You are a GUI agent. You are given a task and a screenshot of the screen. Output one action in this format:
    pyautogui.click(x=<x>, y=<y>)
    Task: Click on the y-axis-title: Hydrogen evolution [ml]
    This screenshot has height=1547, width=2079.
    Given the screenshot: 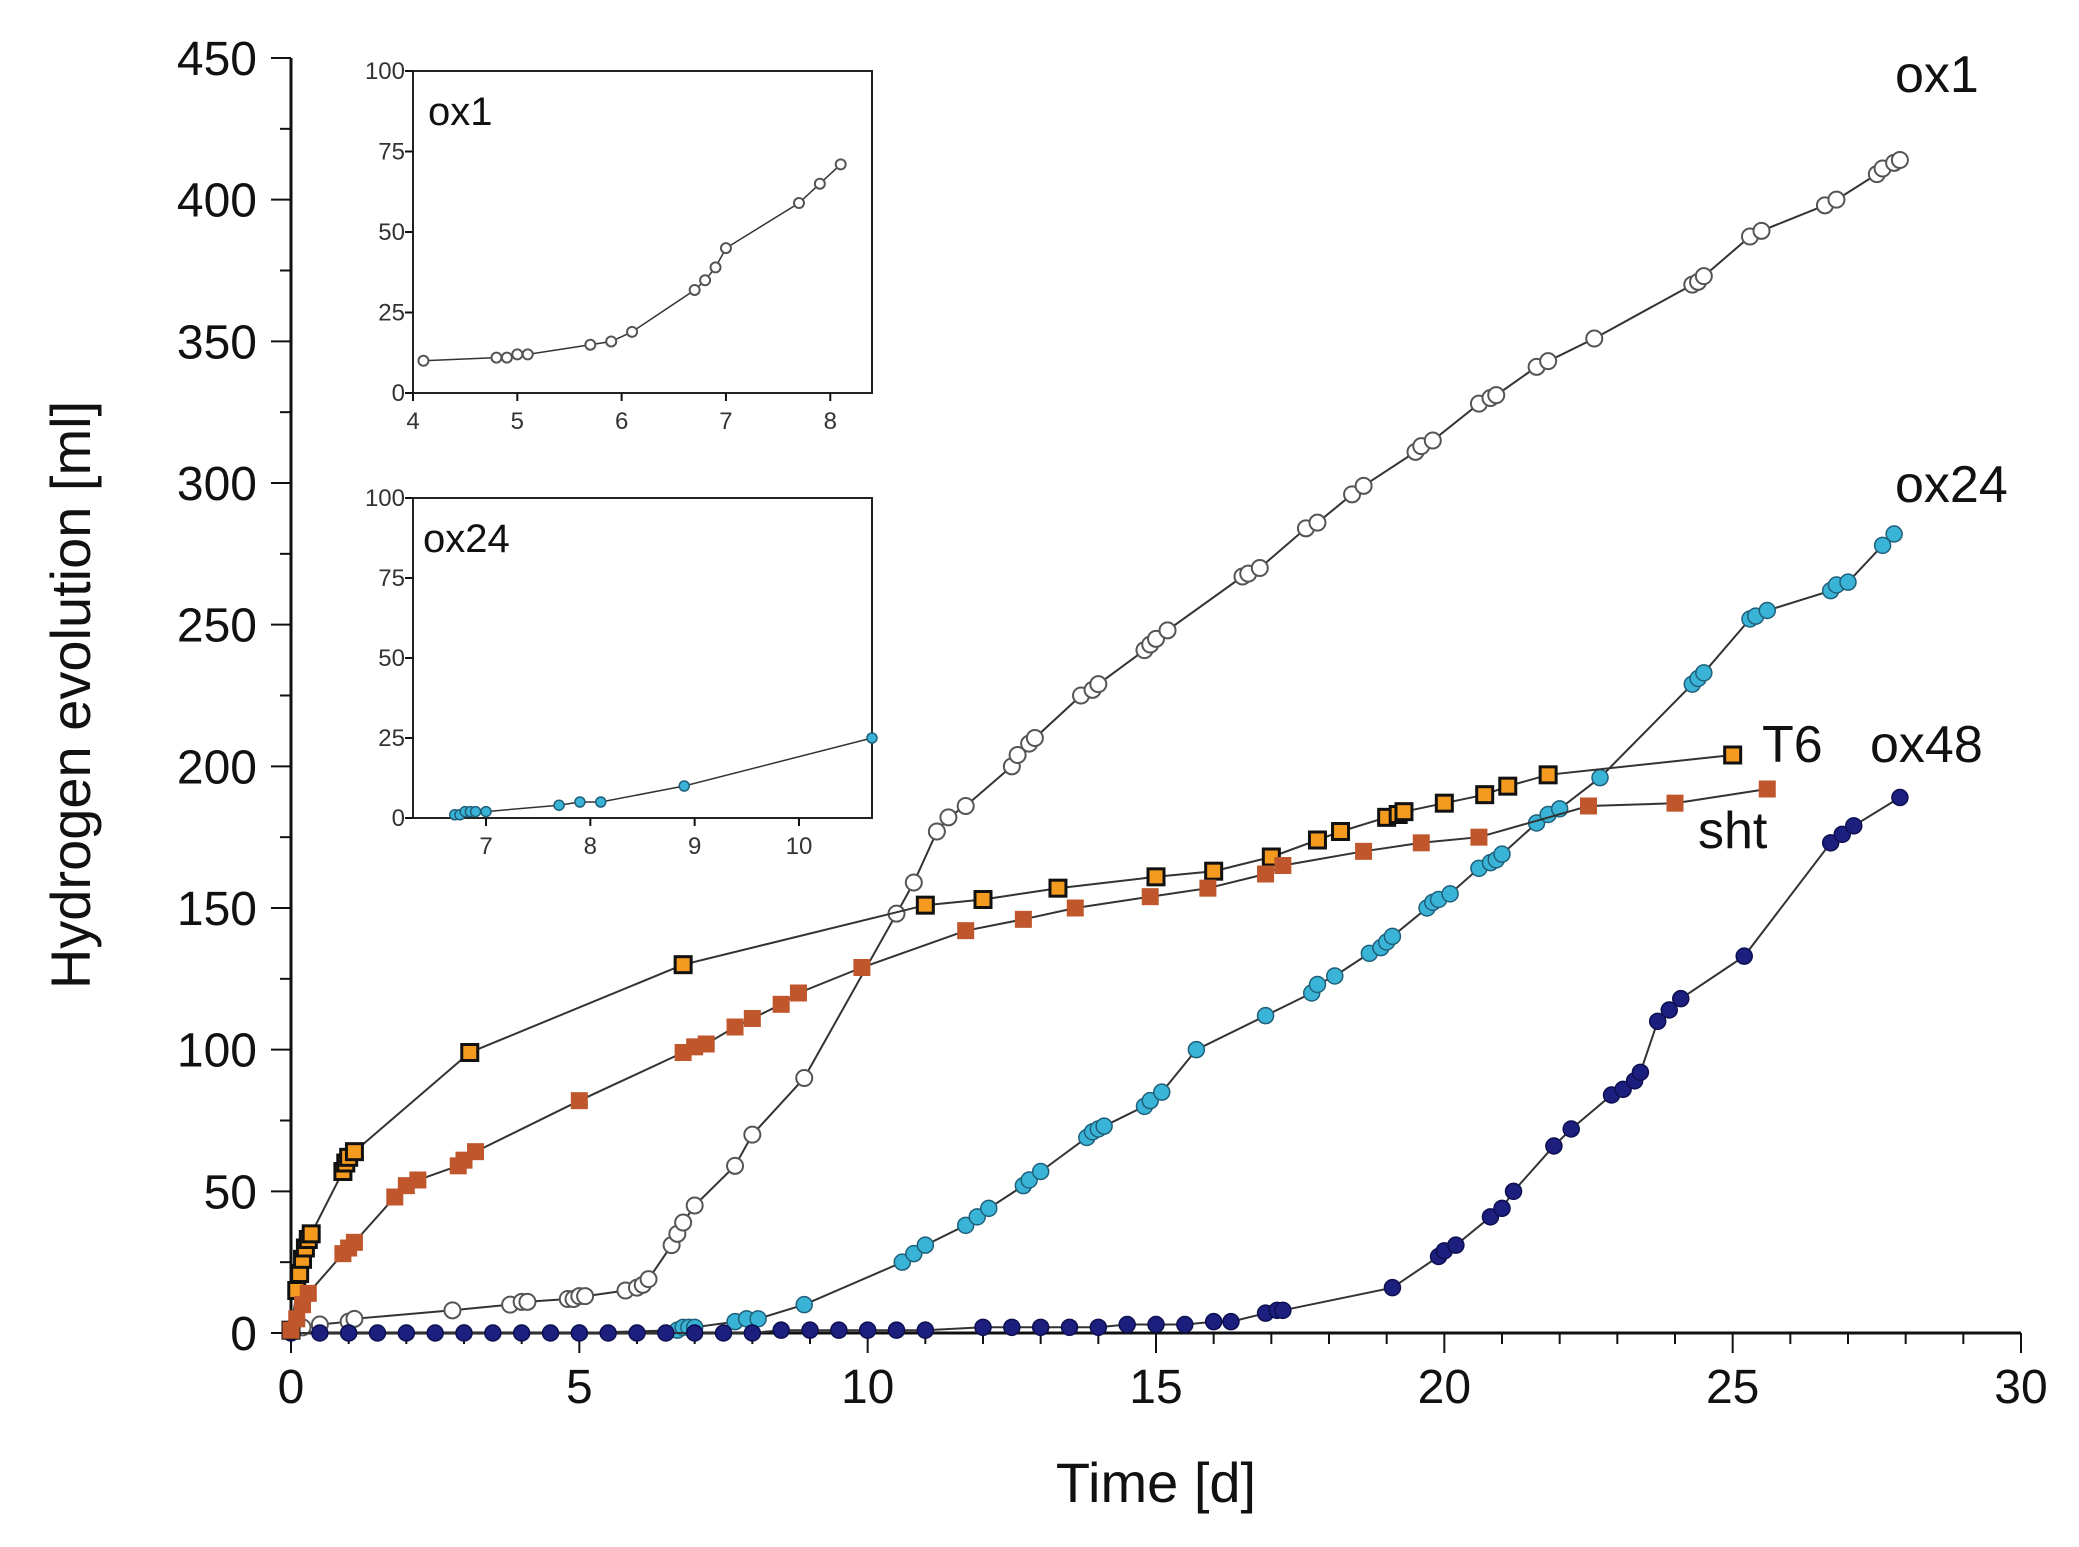 What is the action you would take?
    pyautogui.click(x=70, y=695)
    